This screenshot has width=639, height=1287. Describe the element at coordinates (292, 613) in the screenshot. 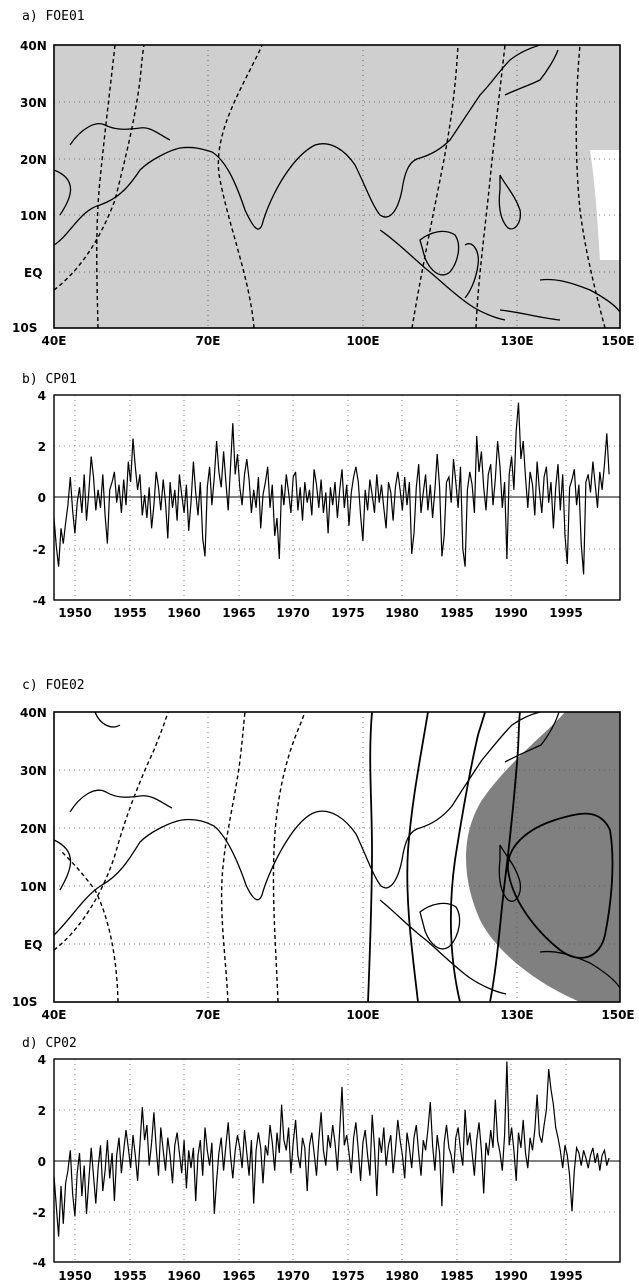

I see `series-b-xtick: 1970` at that location.